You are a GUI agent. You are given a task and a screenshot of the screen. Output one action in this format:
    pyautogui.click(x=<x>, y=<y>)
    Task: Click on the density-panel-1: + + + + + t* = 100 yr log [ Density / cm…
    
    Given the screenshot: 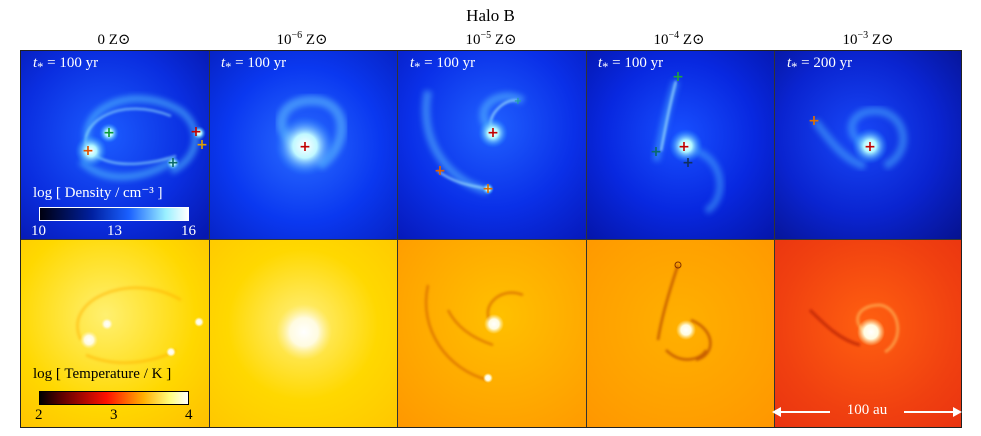 What is the action you would take?
    pyautogui.click(x=115, y=145)
    